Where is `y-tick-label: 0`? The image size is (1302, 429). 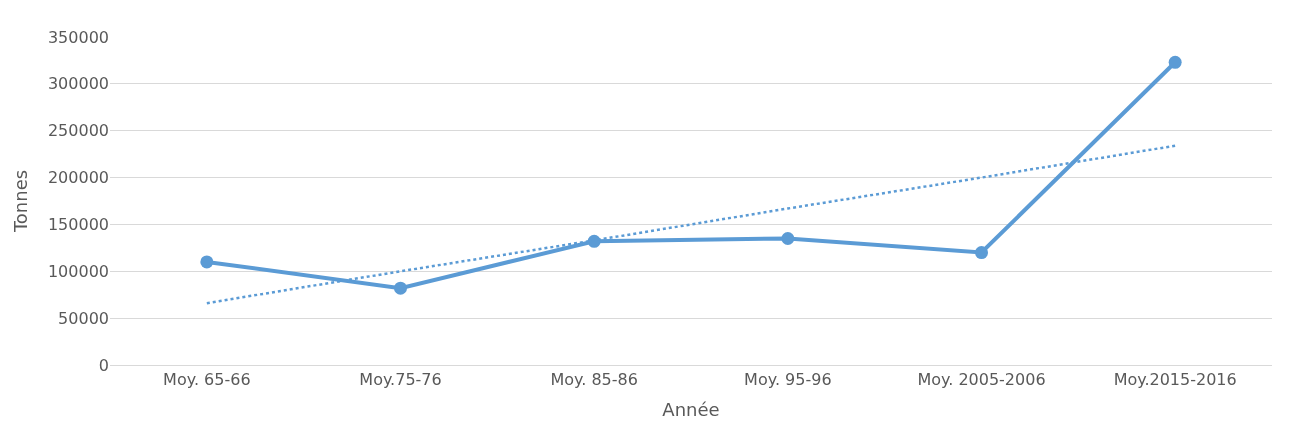 y-tick-label: 0 is located at coordinates (103, 365).